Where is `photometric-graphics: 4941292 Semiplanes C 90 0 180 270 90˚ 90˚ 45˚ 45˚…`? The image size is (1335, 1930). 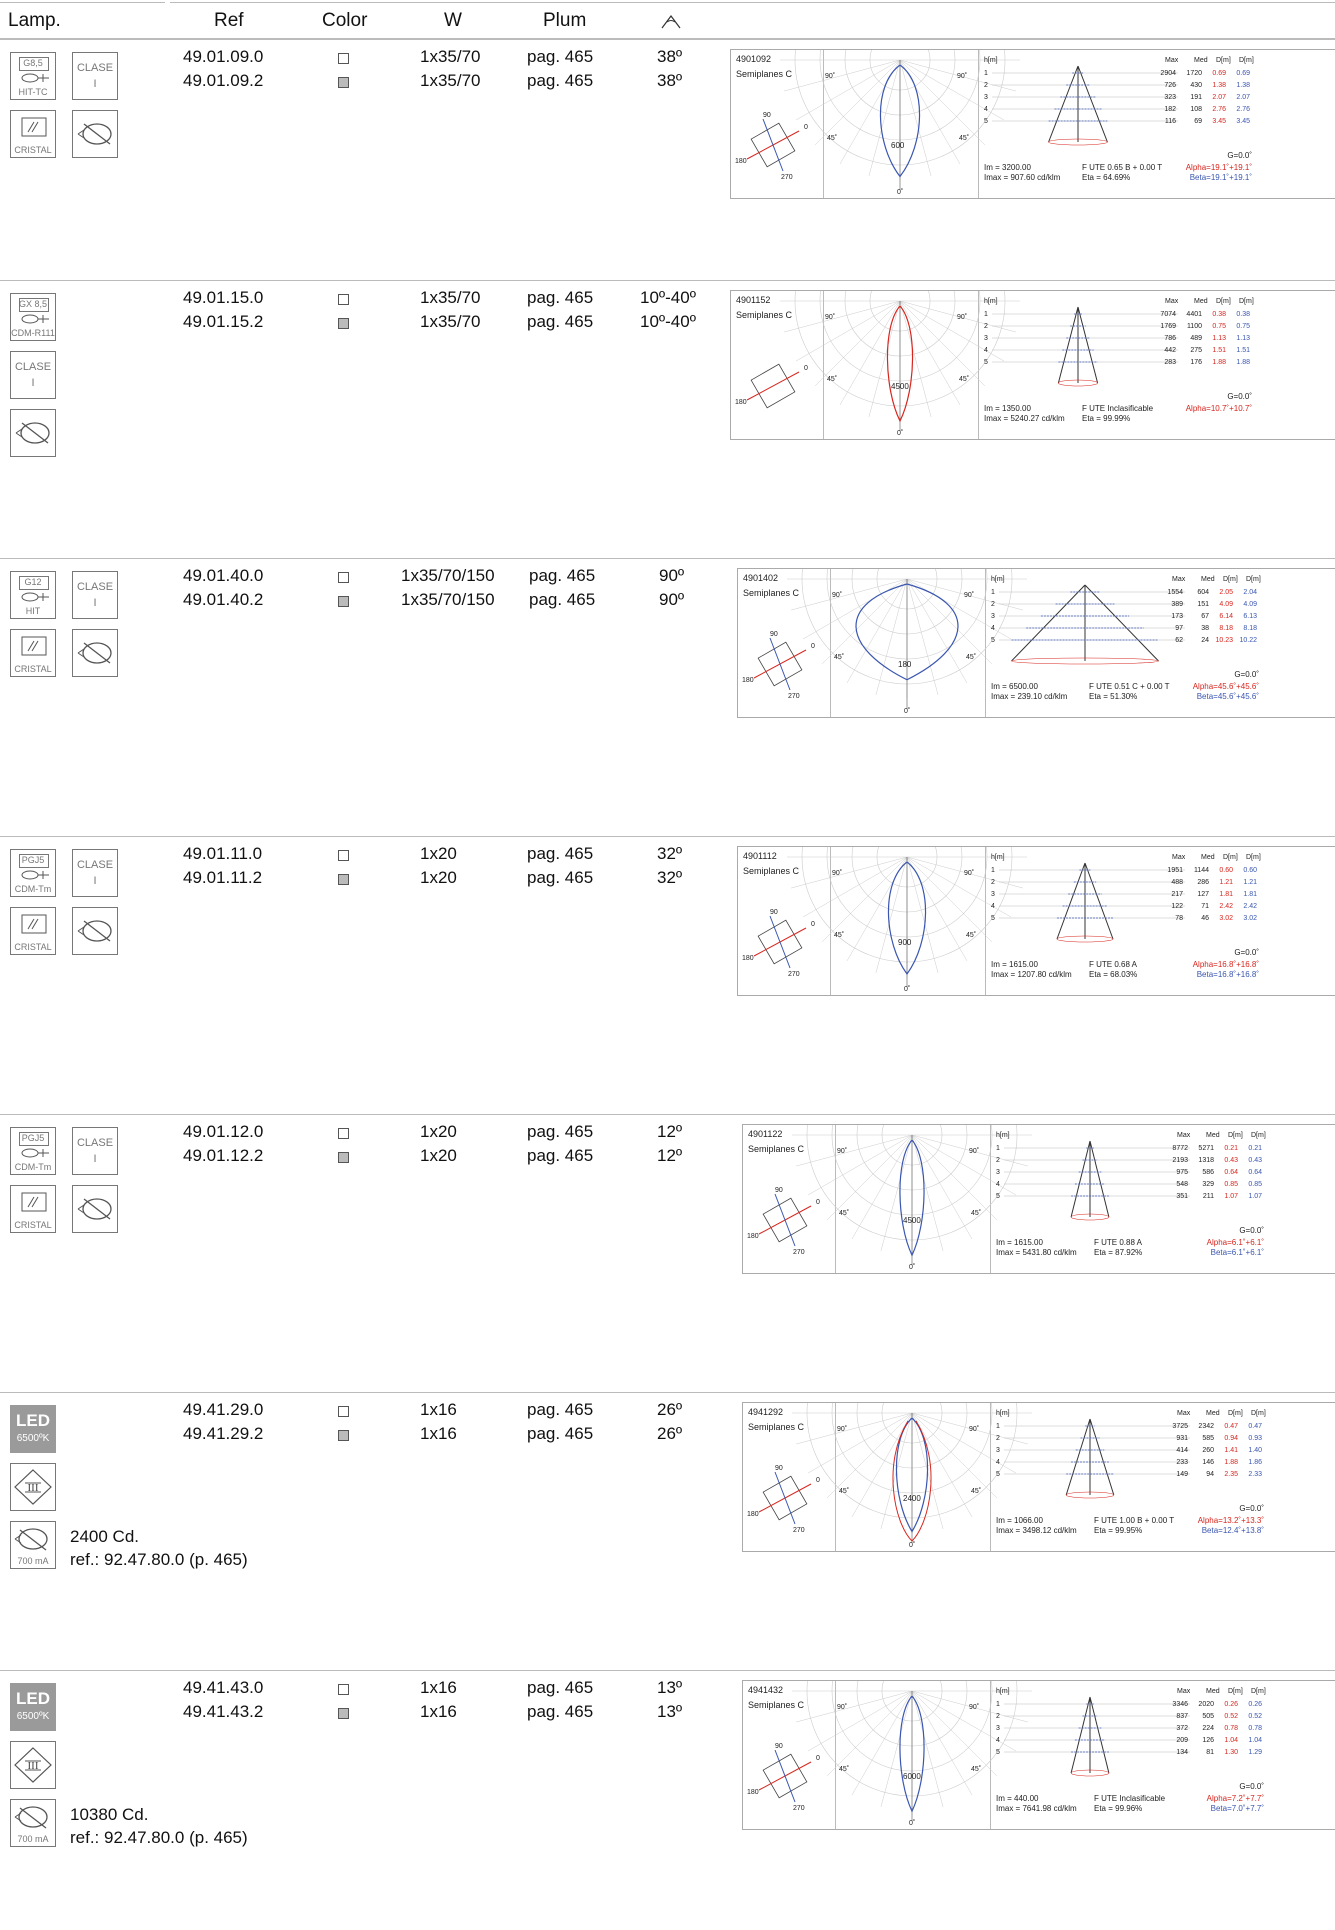 photometric-graphics: 4941292 Semiplanes C 90 0 180 270 90˚ 90˚ 45˚ 45˚… is located at coordinates (1006, 1476).